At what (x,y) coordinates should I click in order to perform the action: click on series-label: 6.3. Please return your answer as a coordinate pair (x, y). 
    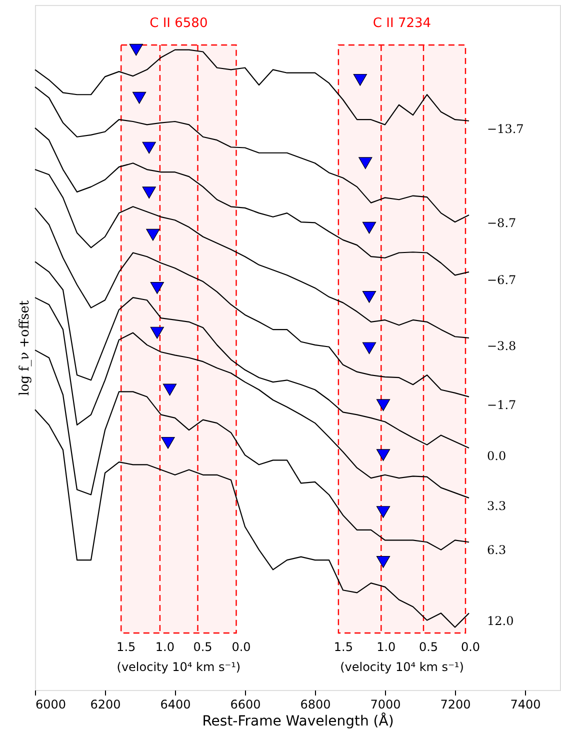
    Looking at the image, I should click on (496, 550).